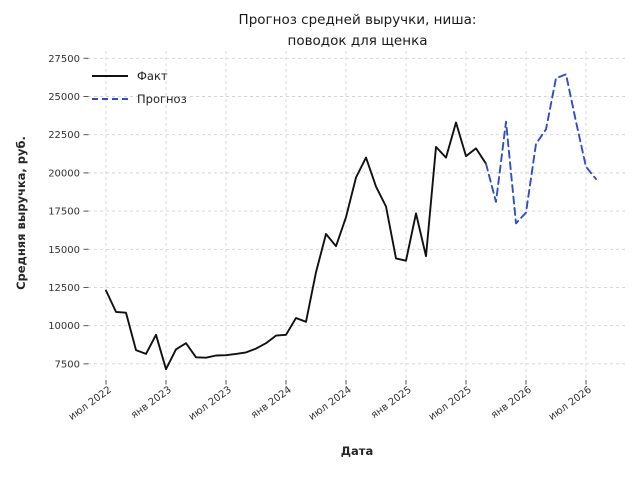  I want to click on x-tick-label: июл 2026, so click(570, 404).